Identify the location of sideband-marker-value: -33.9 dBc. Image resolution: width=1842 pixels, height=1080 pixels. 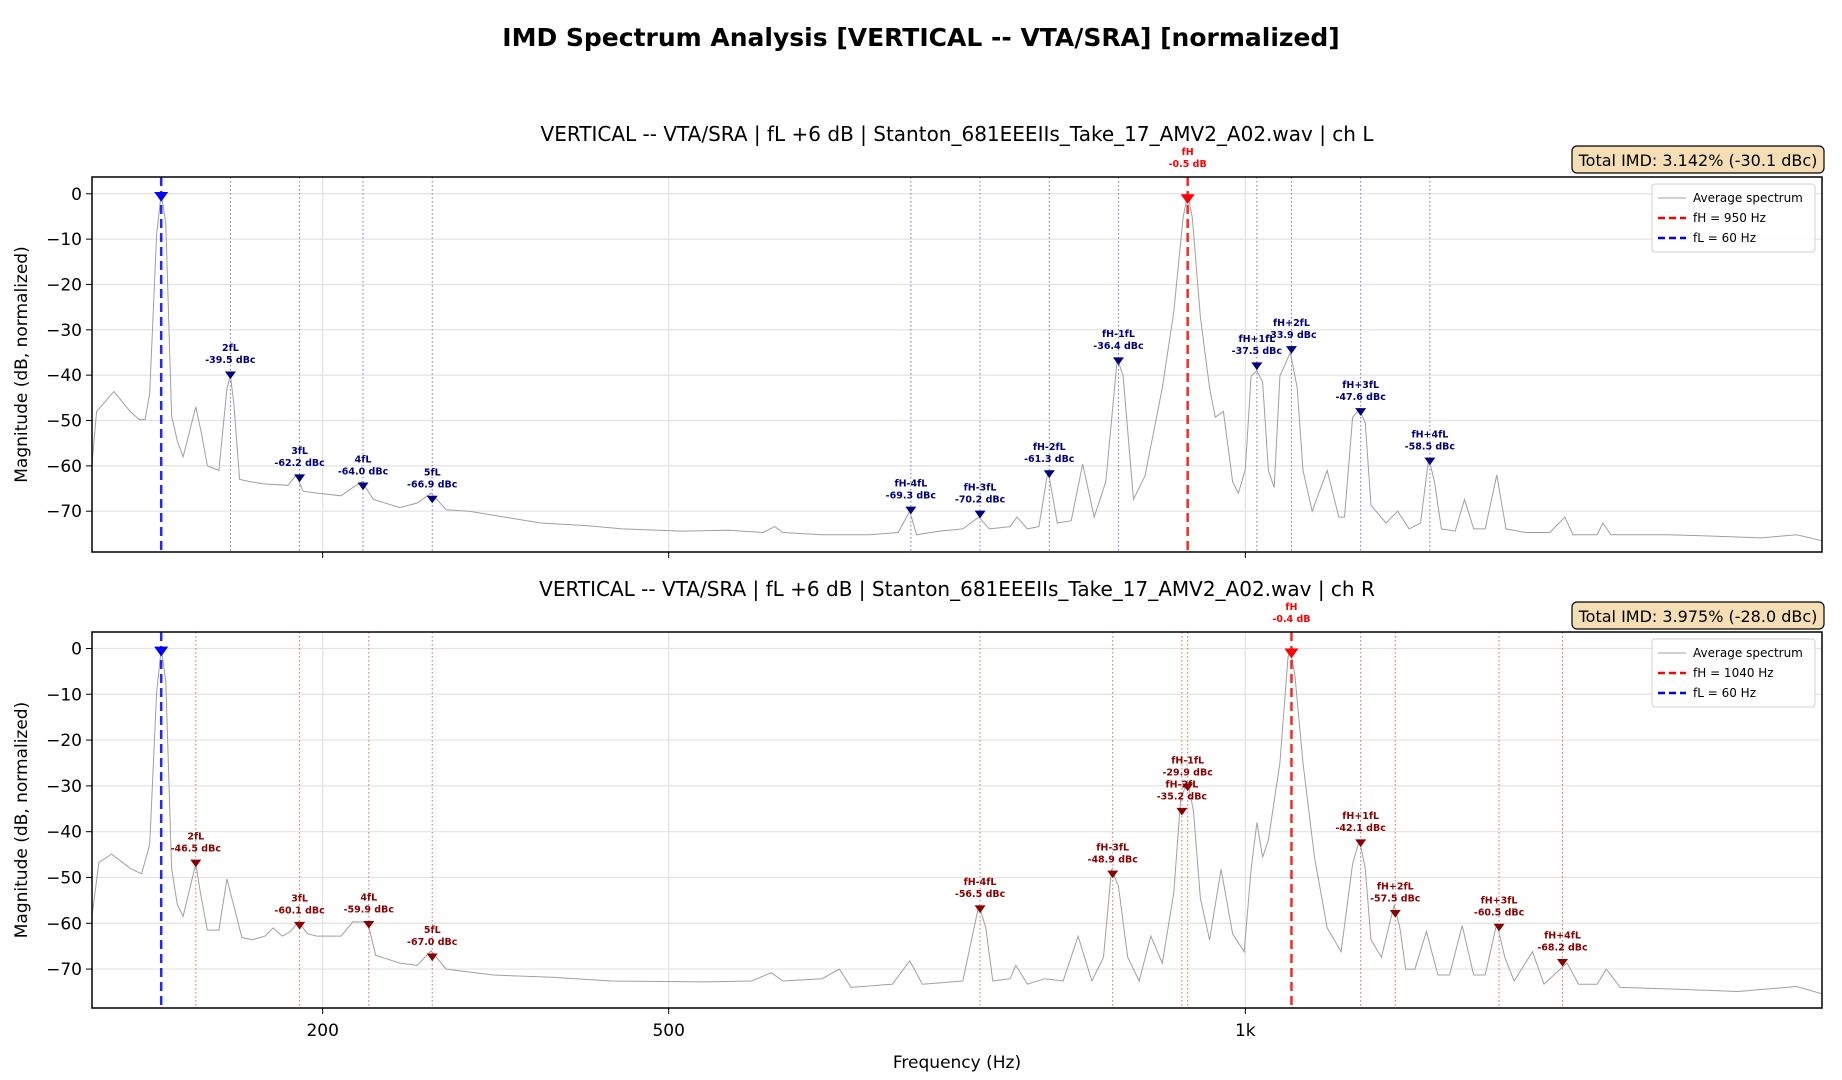
(1291, 335).